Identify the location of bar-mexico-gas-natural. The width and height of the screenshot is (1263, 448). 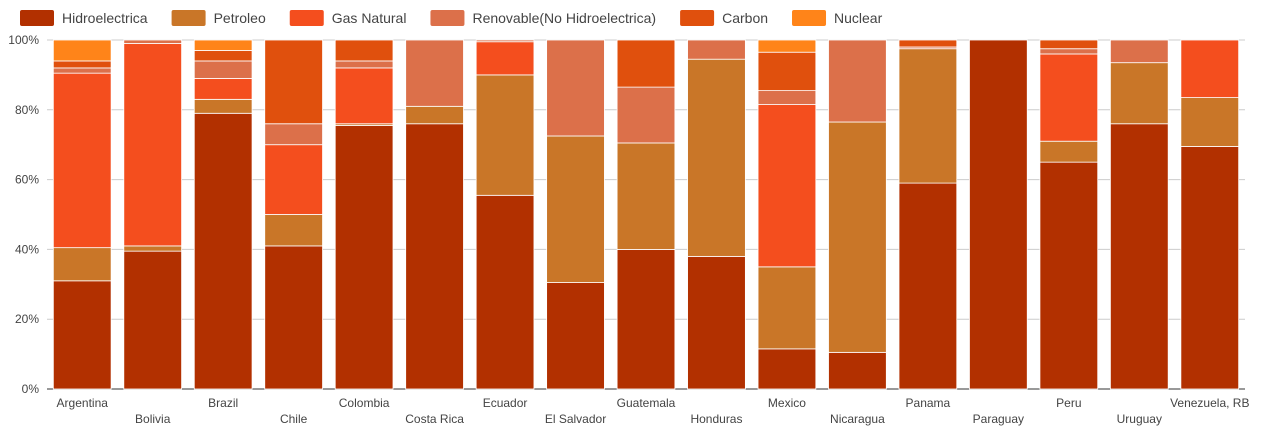
(787, 186).